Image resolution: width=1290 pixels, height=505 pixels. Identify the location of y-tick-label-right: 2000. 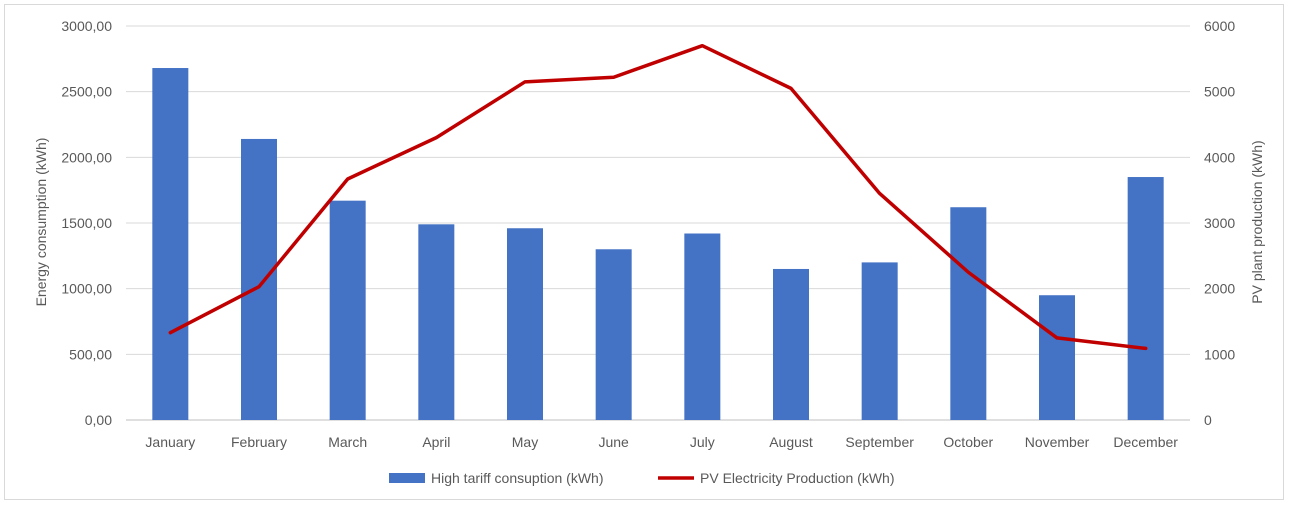
(1219, 289).